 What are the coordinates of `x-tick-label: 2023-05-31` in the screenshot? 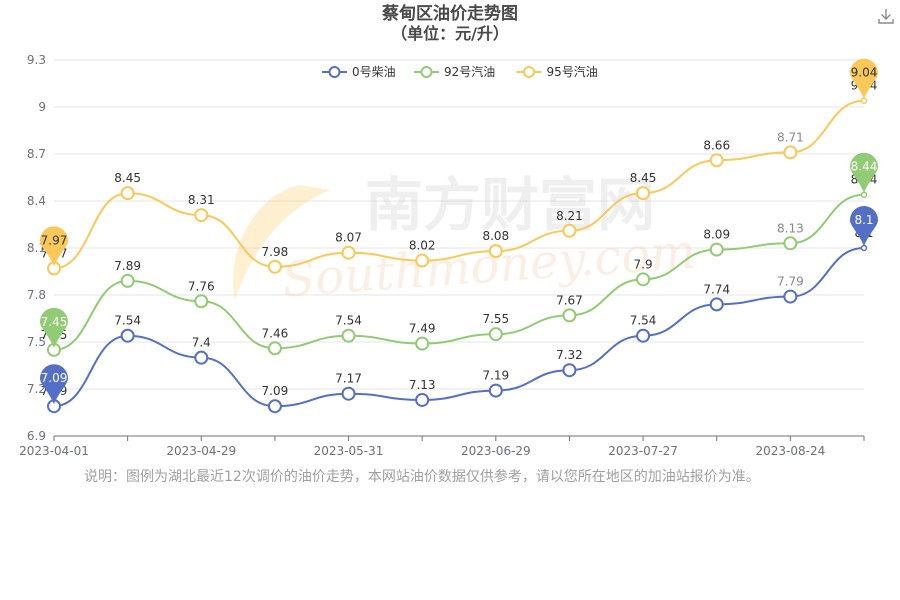 It's located at (349, 451).